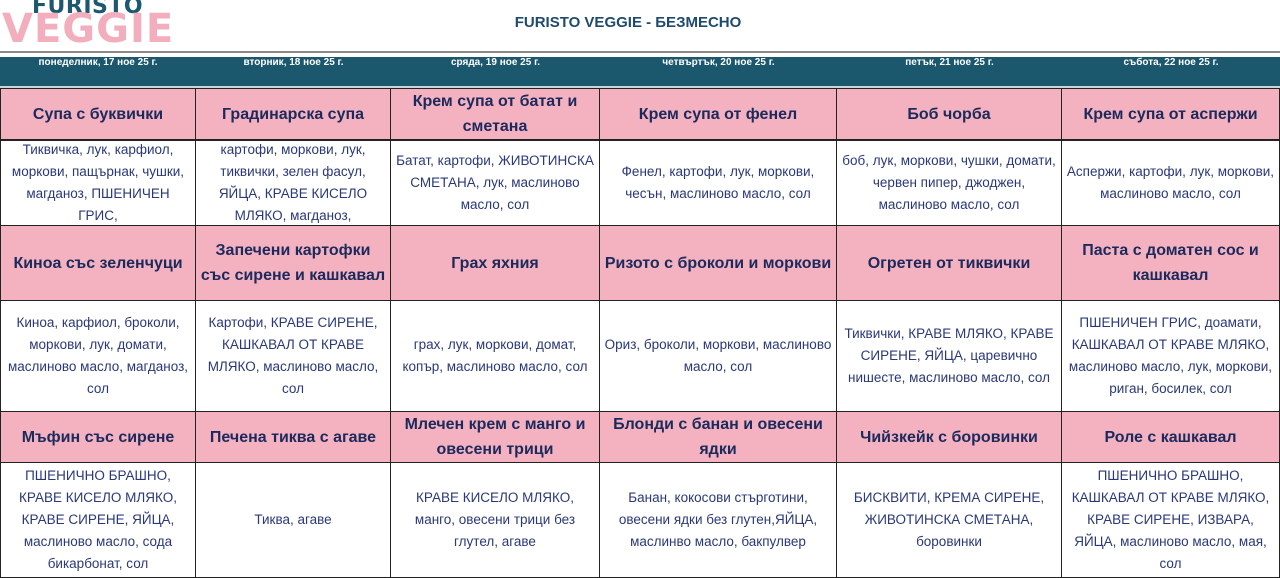 The height and width of the screenshot is (578, 1280). What do you see at coordinates (98, 114) in the screenshot?
I see `dish-name-cell: Супа с буквички` at bounding box center [98, 114].